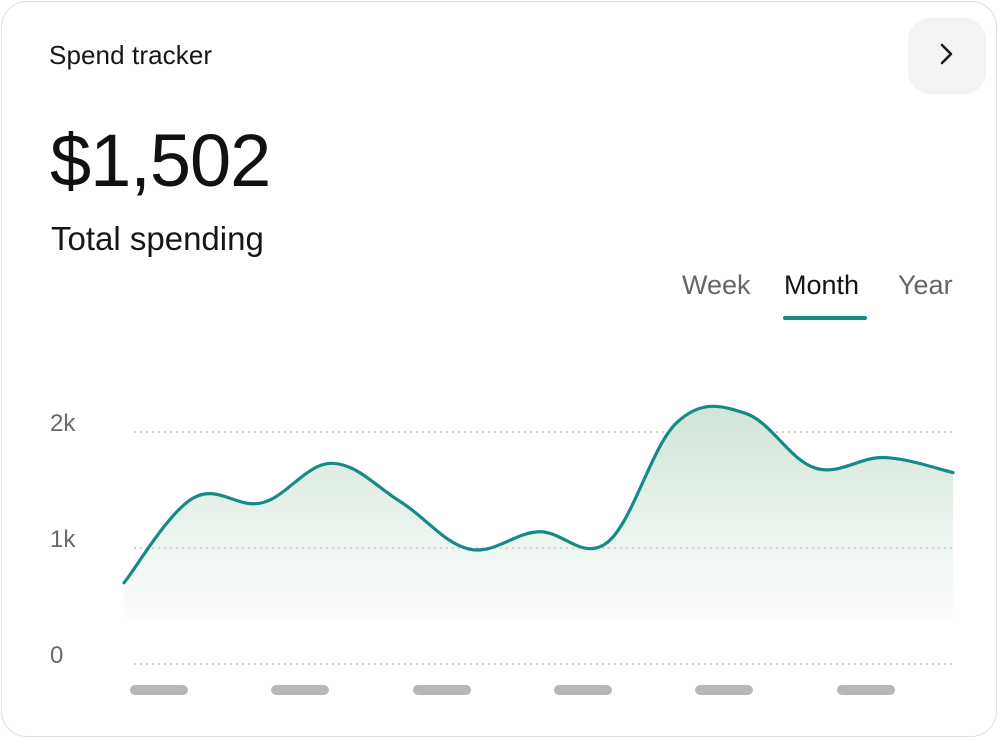  I want to click on y-tick-0: 0, so click(57, 655).